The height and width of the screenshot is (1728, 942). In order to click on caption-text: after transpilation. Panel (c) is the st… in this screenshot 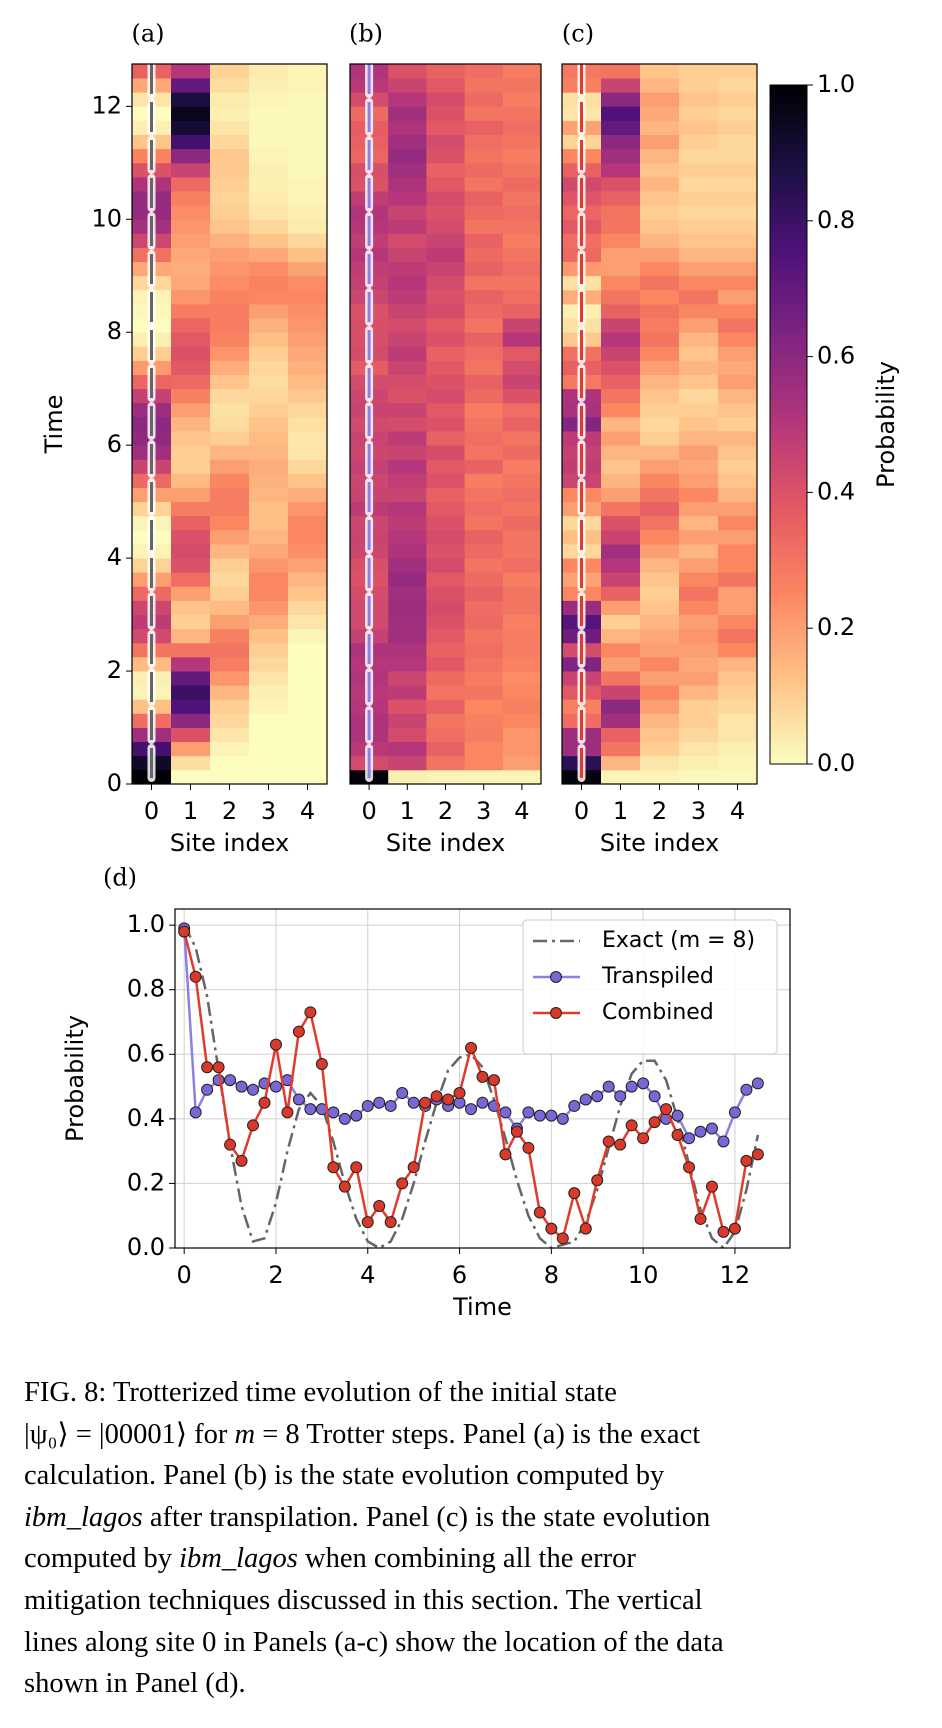, I will do `click(426, 1517)`.